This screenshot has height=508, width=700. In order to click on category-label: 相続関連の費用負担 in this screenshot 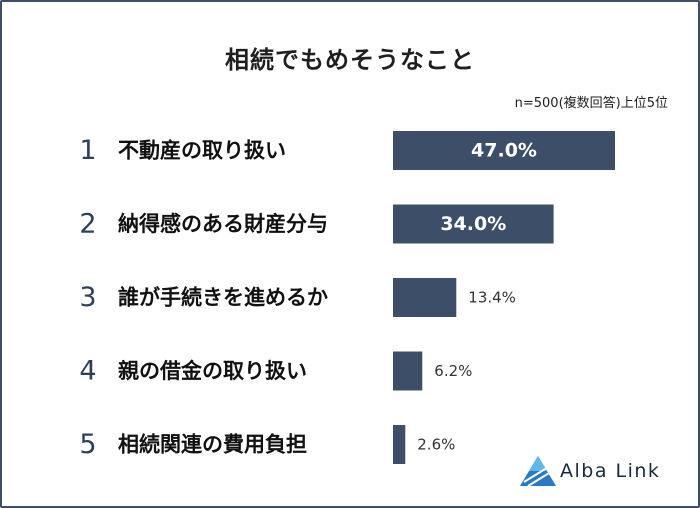, I will do `click(212, 445)`.